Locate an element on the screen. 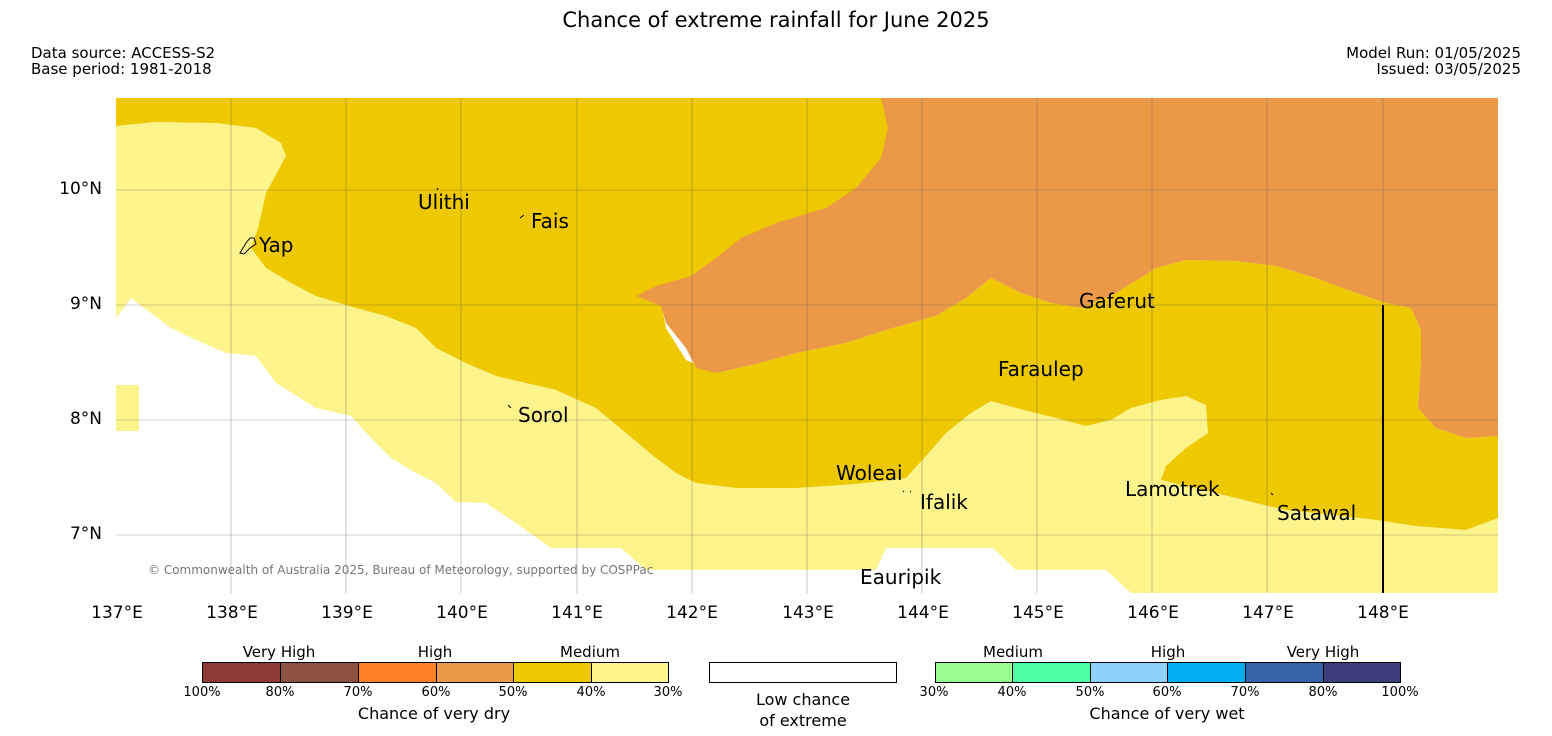 This screenshot has width=1552, height=736. wet-group-very-high: Very High is located at coordinates (1323, 652).